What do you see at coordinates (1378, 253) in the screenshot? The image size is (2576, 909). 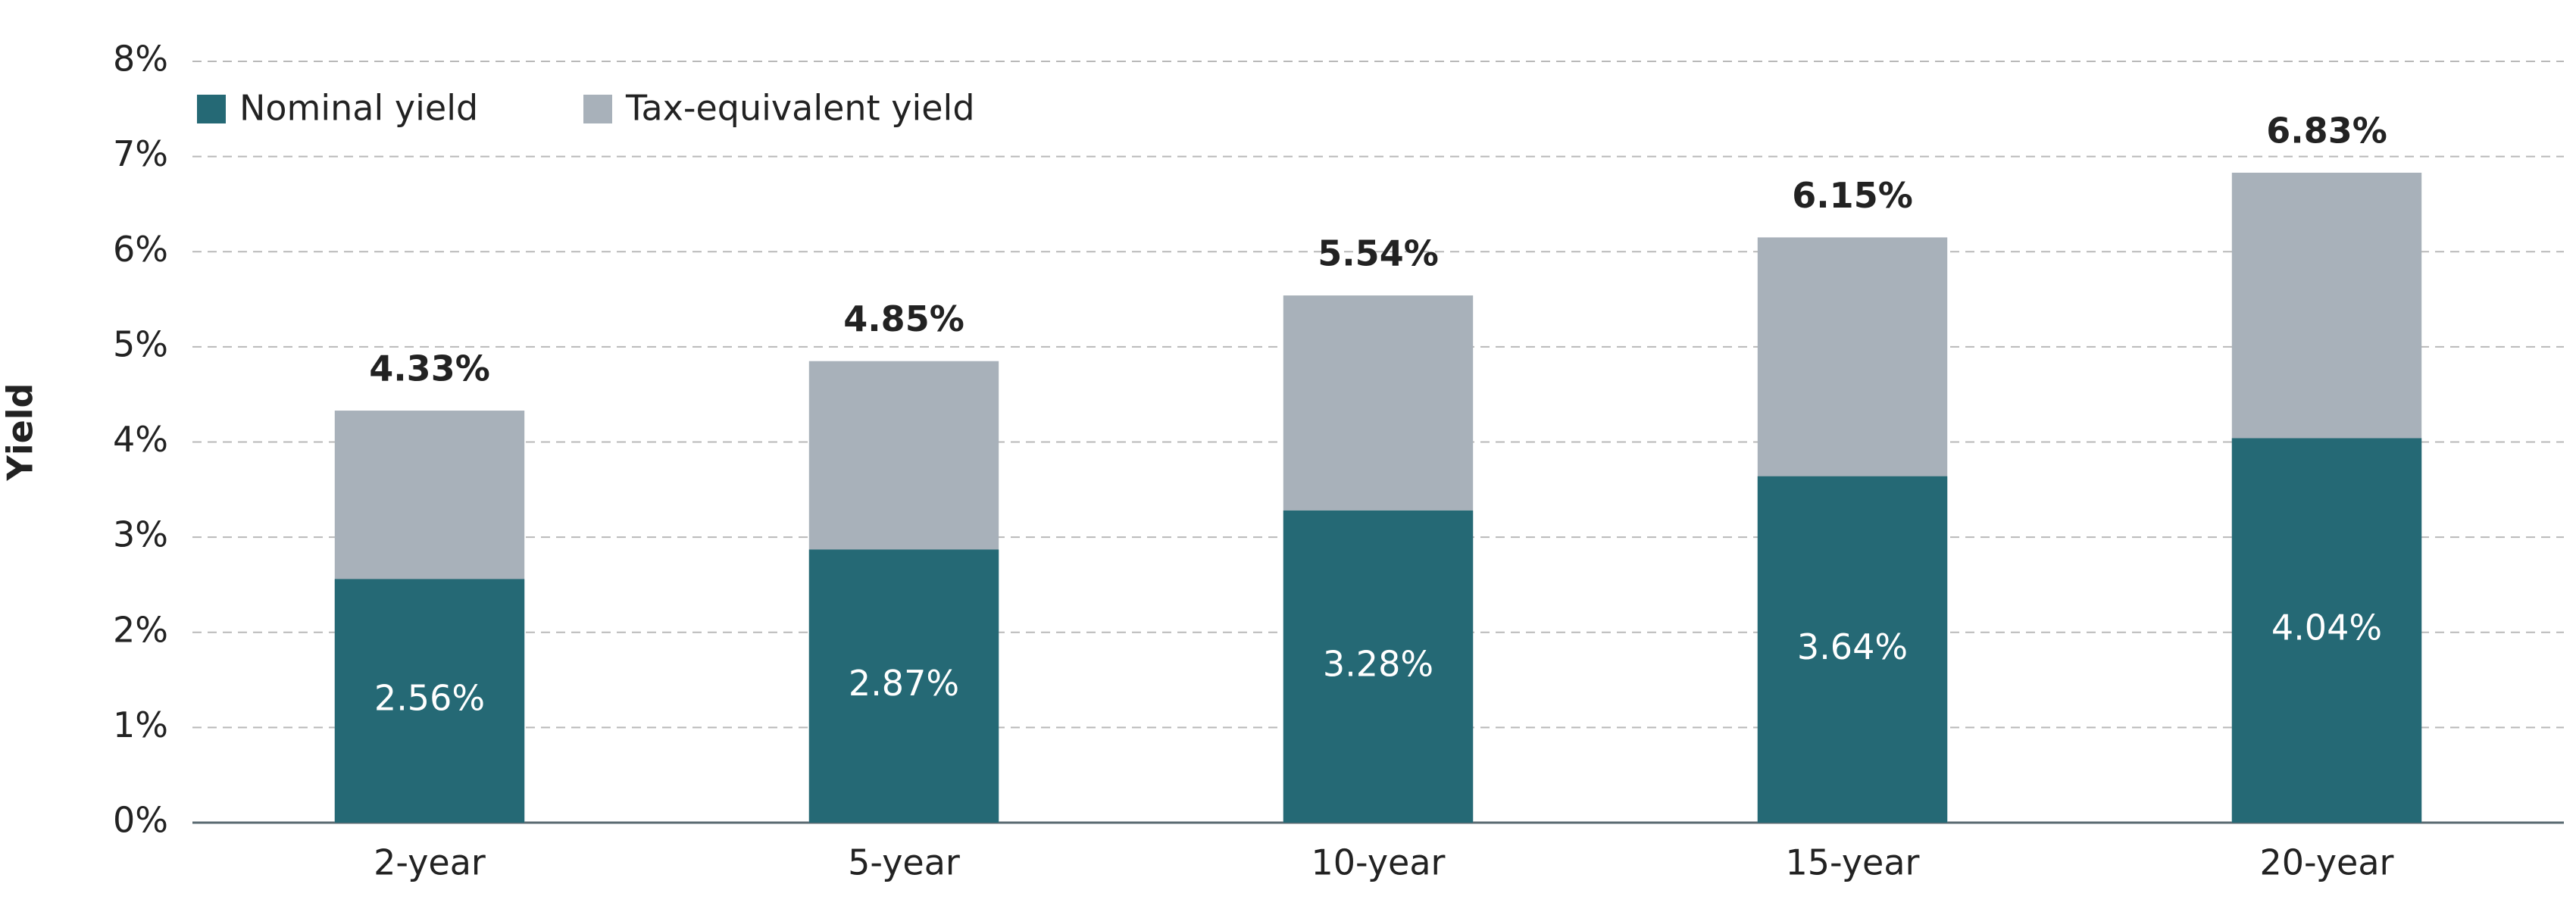 I see `value-label: 5.54%` at bounding box center [1378, 253].